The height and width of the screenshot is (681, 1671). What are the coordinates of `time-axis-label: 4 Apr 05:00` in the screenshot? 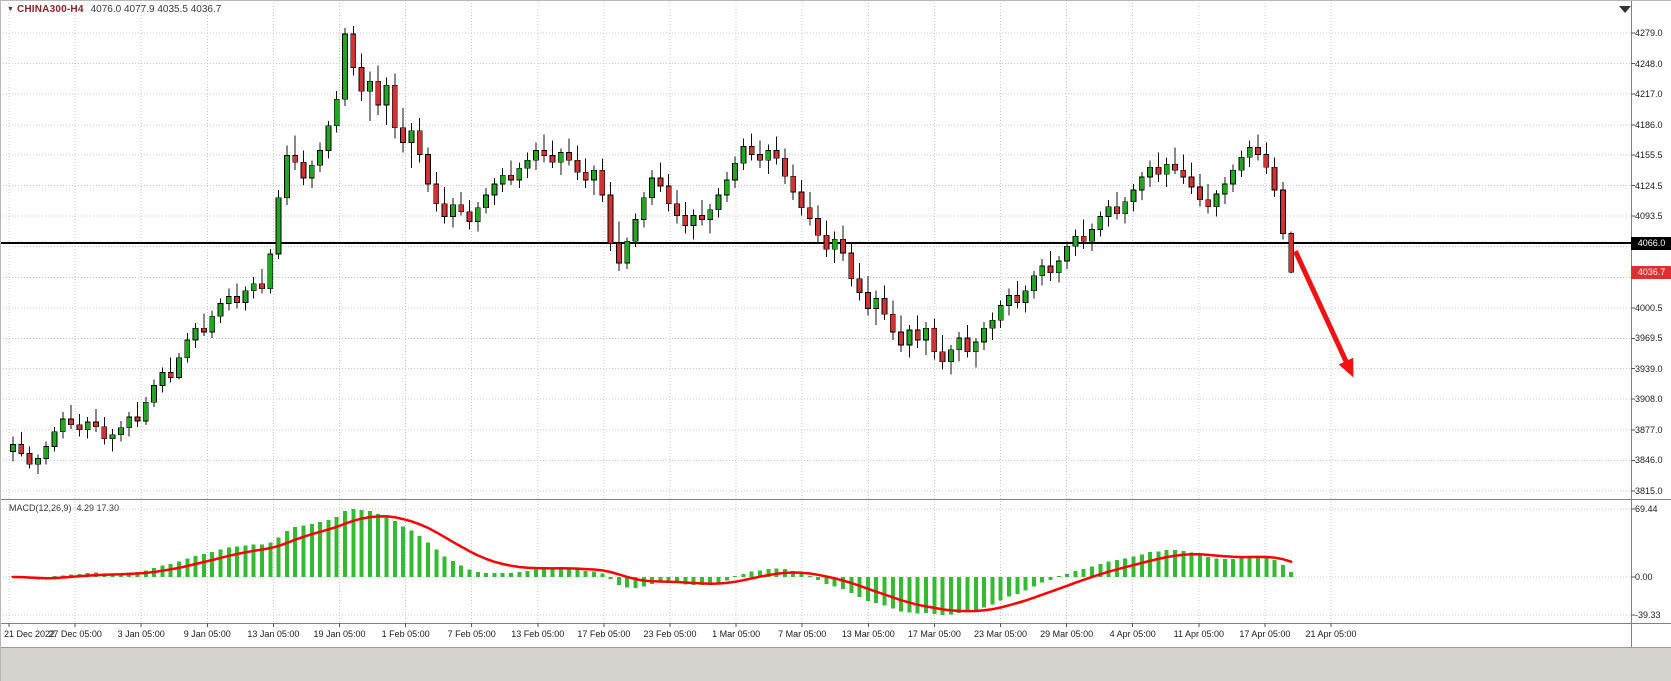 It's located at (1132, 634).